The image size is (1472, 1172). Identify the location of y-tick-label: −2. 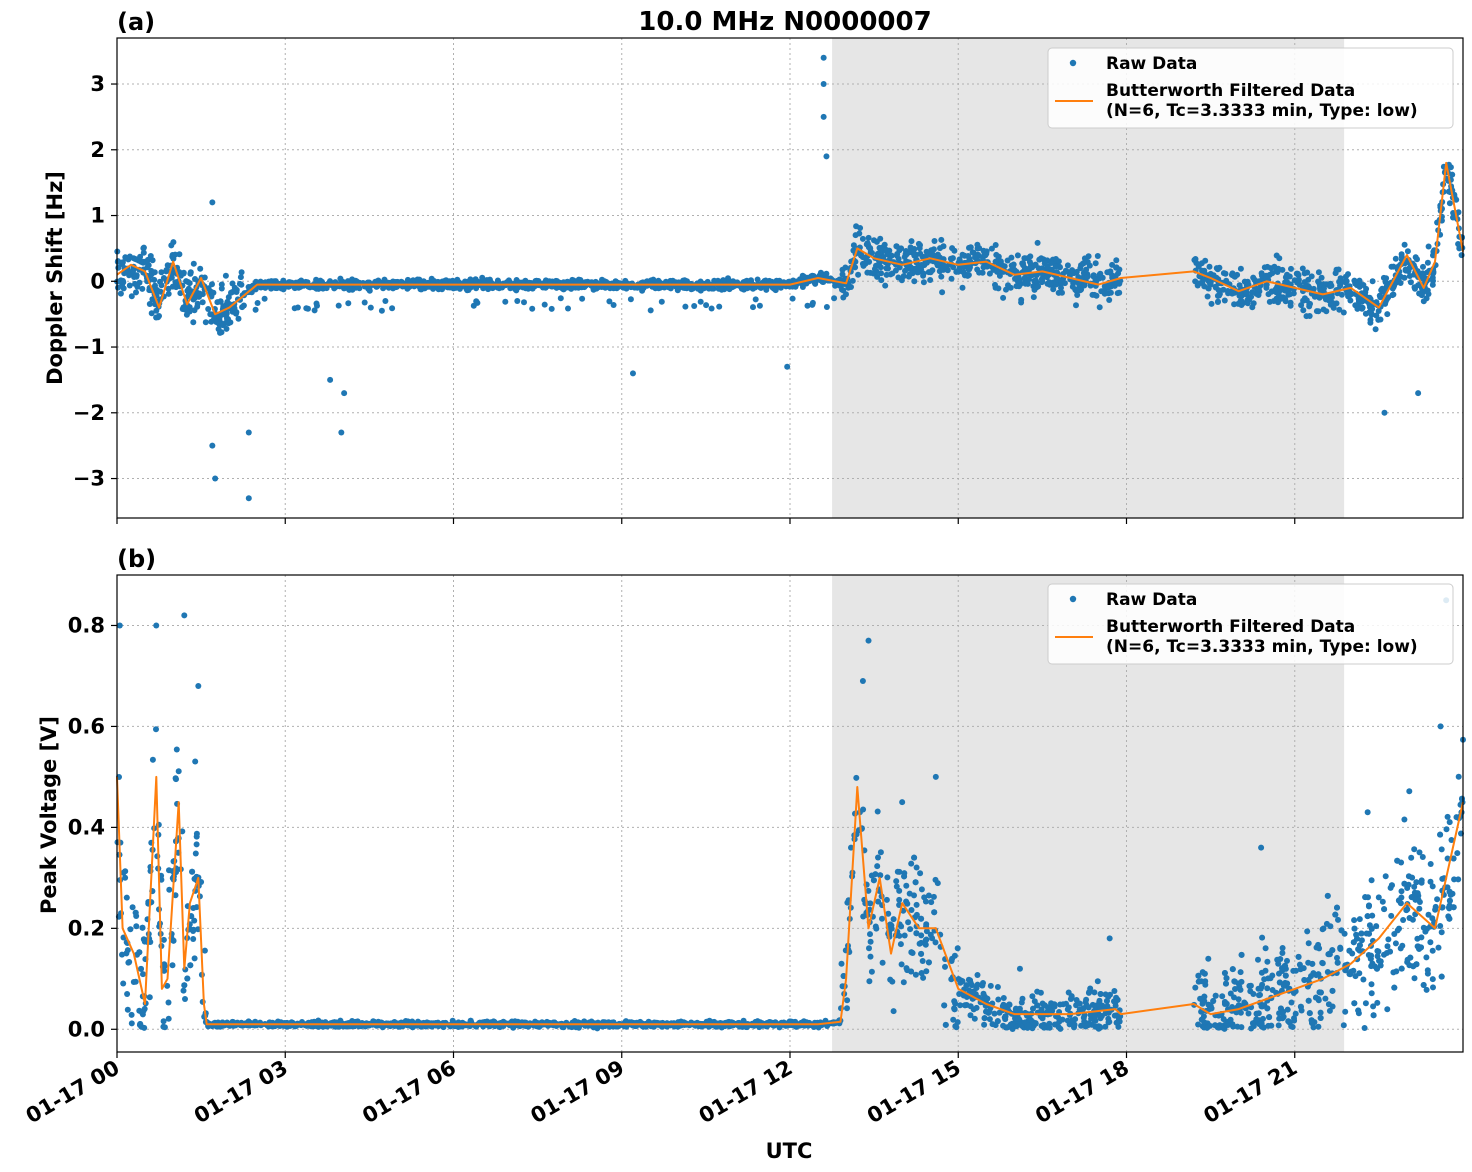
(89, 413).